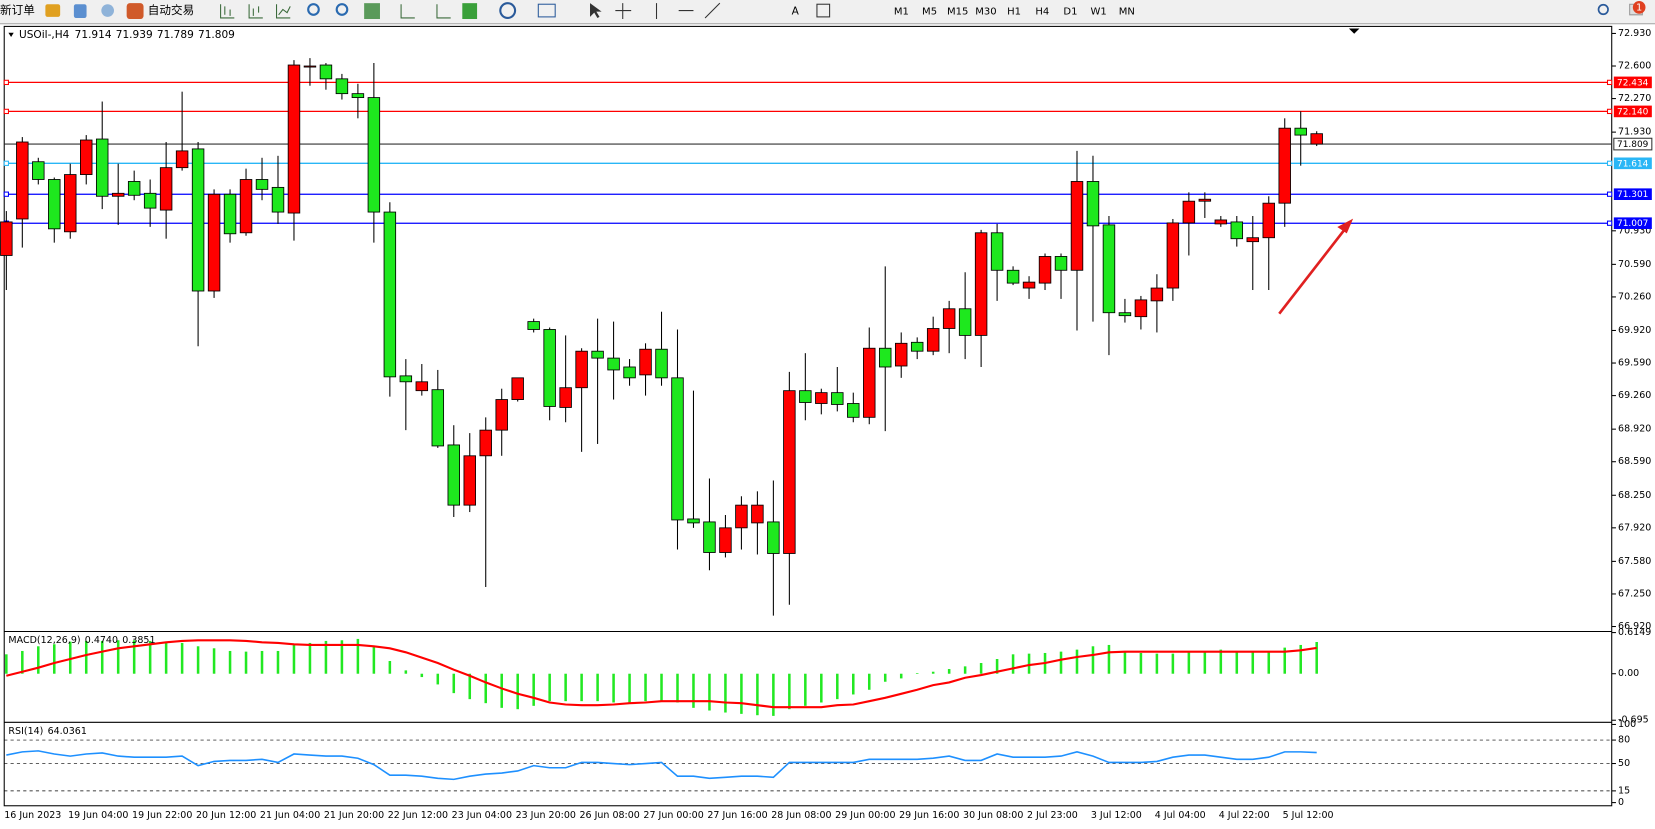 The image size is (1655, 829). I want to click on signal-value: 0.3851, so click(138, 639).